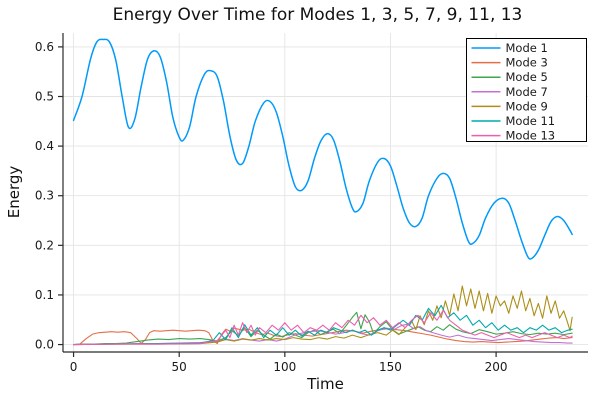 This screenshot has width=600, height=400. I want to click on legend-entry: Mode 1, so click(509, 48).